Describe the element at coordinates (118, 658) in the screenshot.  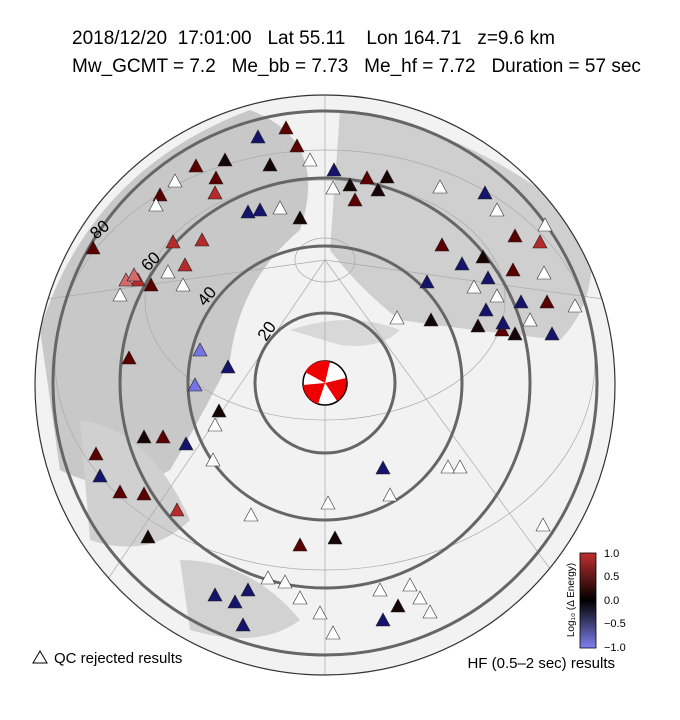
I see `legend-qc: QC rejected results` at that location.